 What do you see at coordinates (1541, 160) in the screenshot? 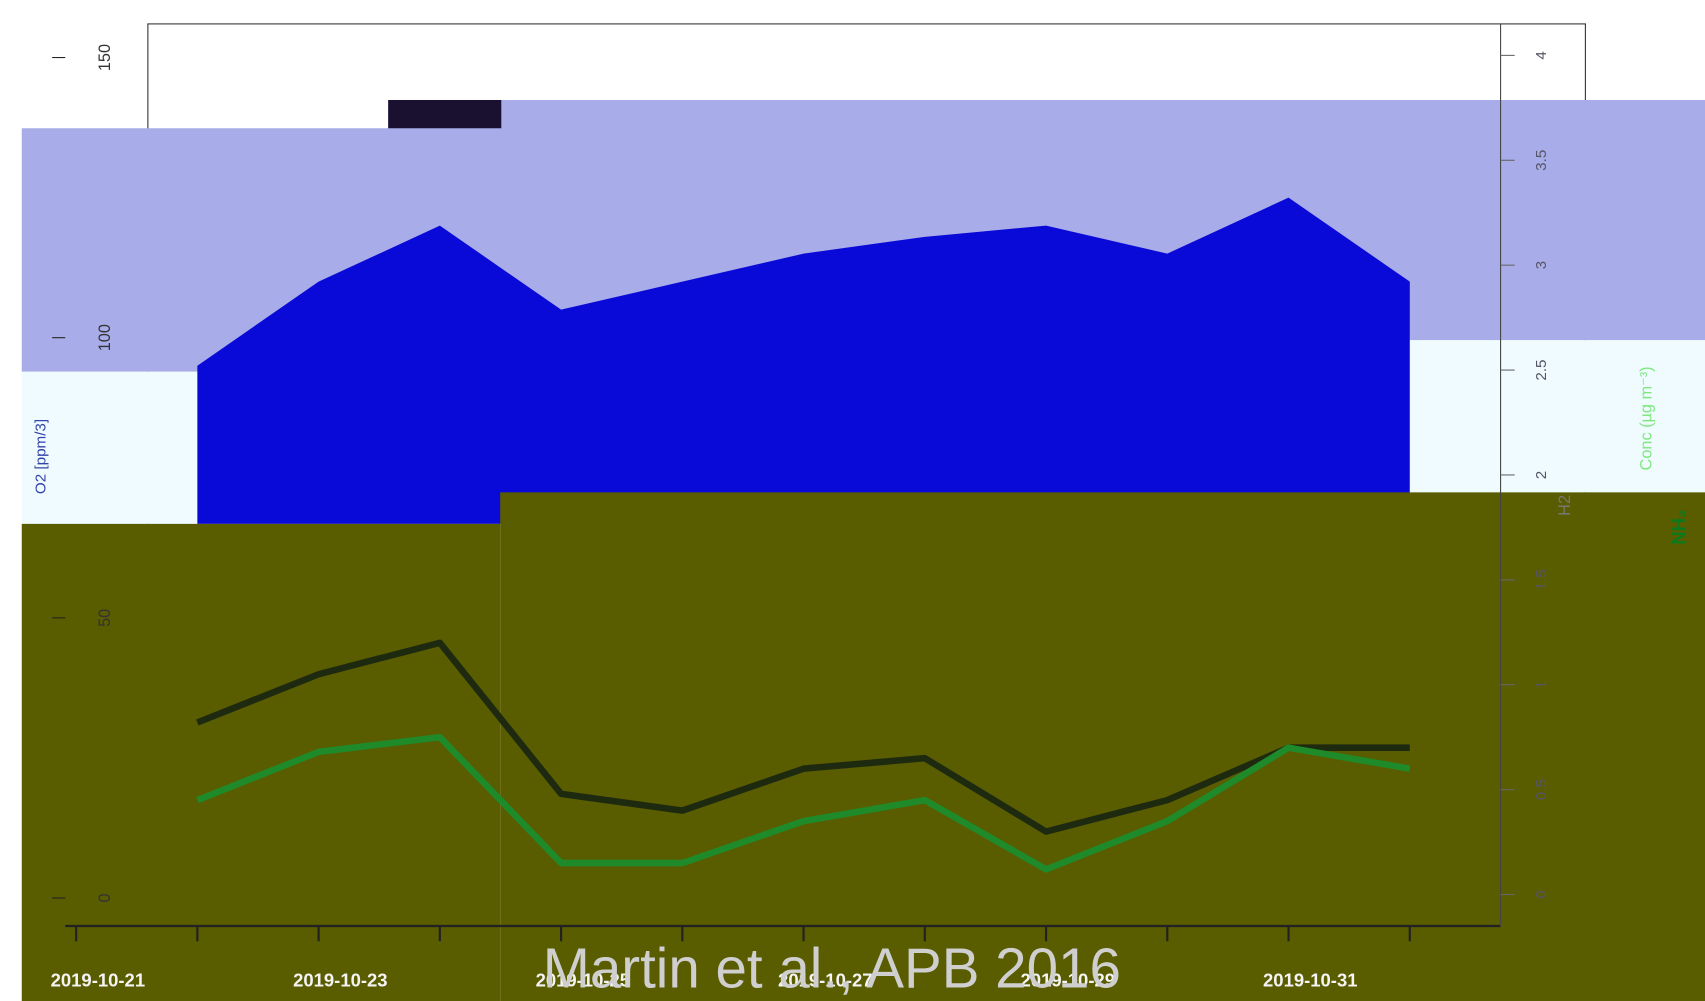
I see `y2-tick-label: 3.5` at bounding box center [1541, 160].